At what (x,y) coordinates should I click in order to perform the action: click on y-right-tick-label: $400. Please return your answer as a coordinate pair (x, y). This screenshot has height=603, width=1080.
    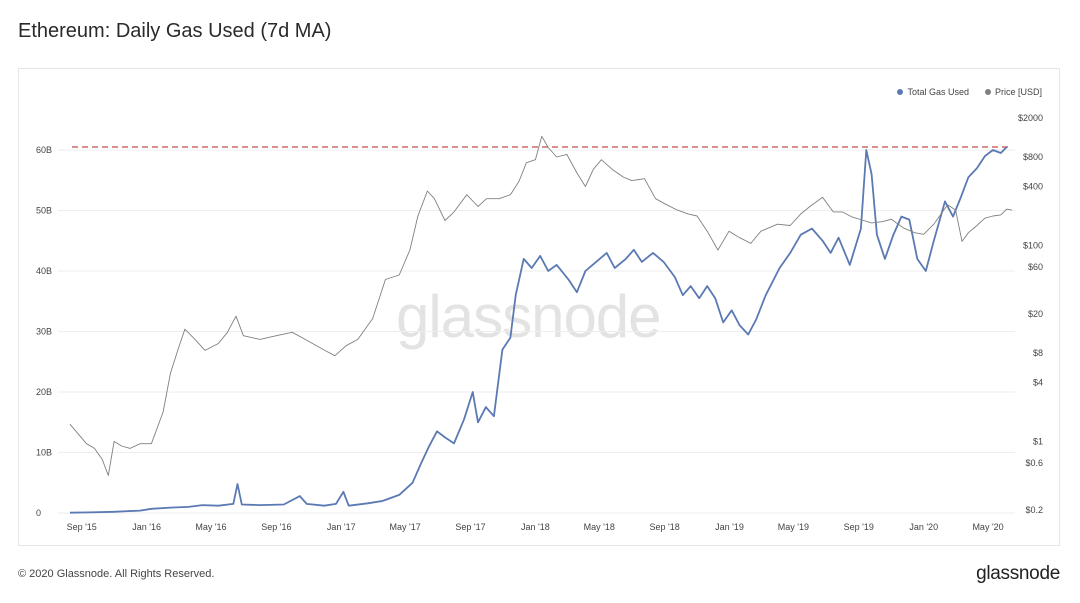
    Looking at the image, I should click on (1033, 186).